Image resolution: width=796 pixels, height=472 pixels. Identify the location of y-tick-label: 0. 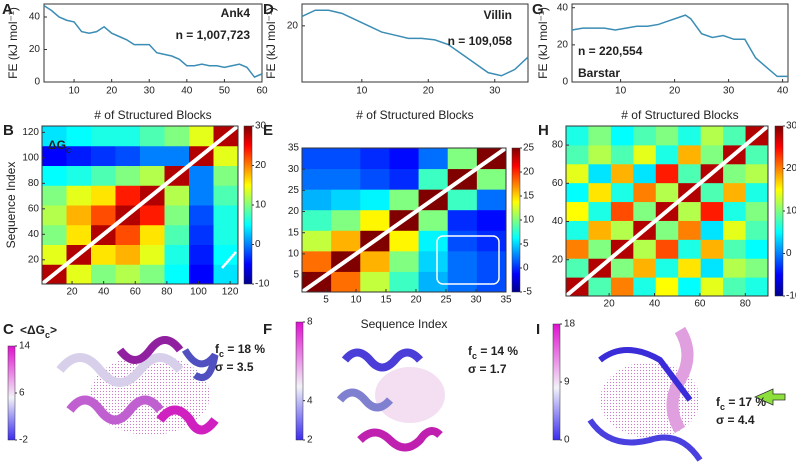
(565, 82).